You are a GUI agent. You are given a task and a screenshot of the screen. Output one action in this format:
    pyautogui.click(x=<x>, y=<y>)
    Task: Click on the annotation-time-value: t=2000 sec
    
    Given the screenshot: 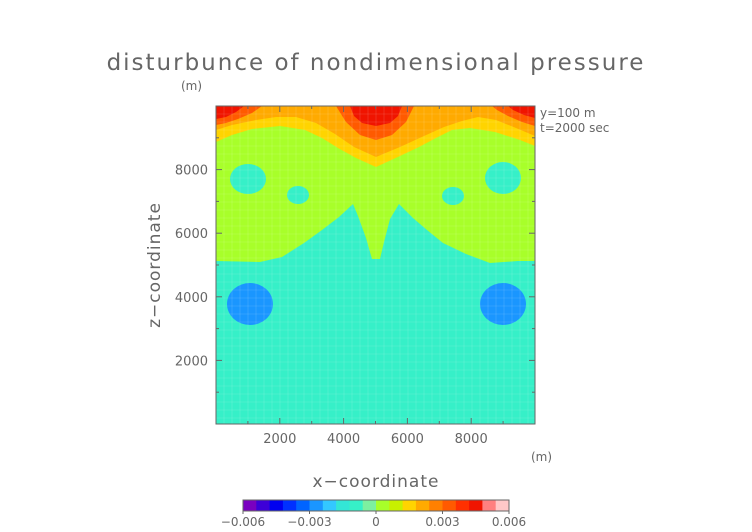 What is the action you would take?
    pyautogui.click(x=574, y=128)
    